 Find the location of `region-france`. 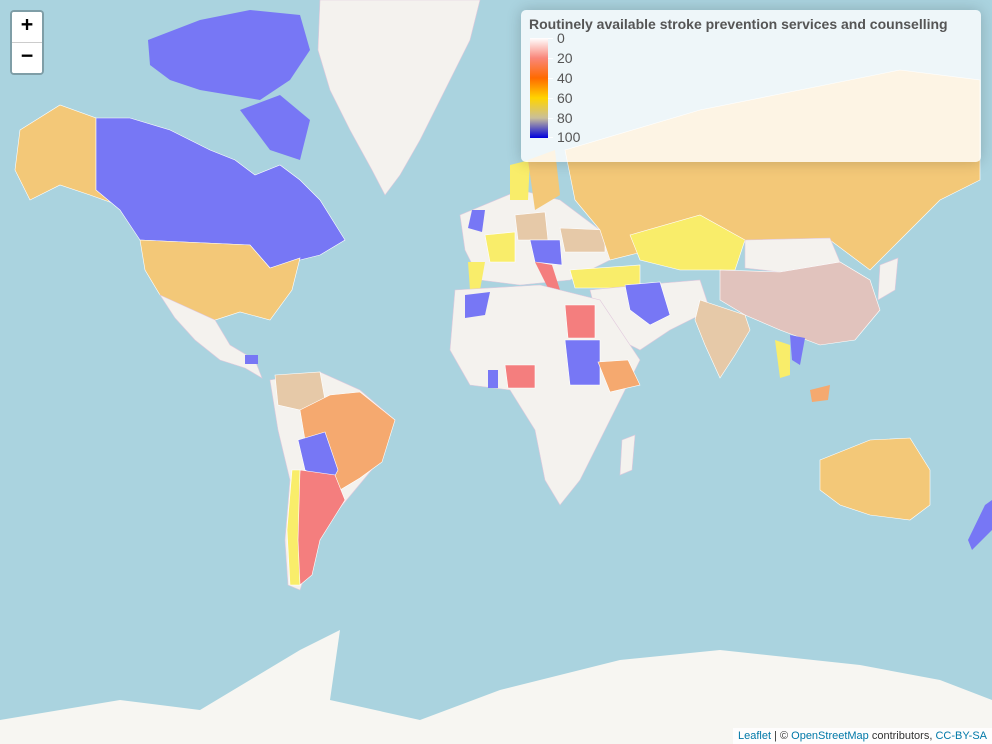

region-france is located at coordinates (500, 247).